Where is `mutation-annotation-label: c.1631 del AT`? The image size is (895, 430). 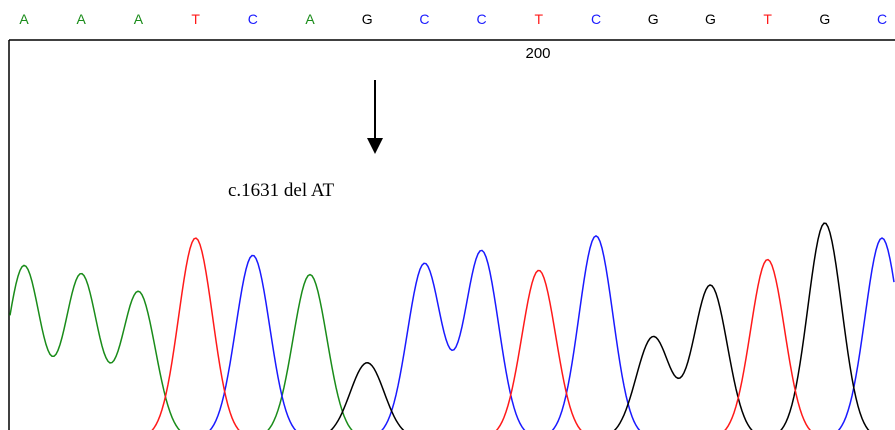 mutation-annotation-label: c.1631 del AT is located at coordinates (281, 190).